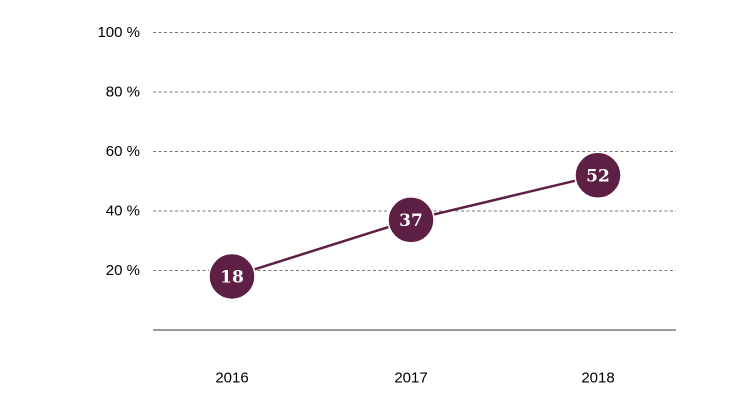  I want to click on data-label: 18, so click(232, 277).